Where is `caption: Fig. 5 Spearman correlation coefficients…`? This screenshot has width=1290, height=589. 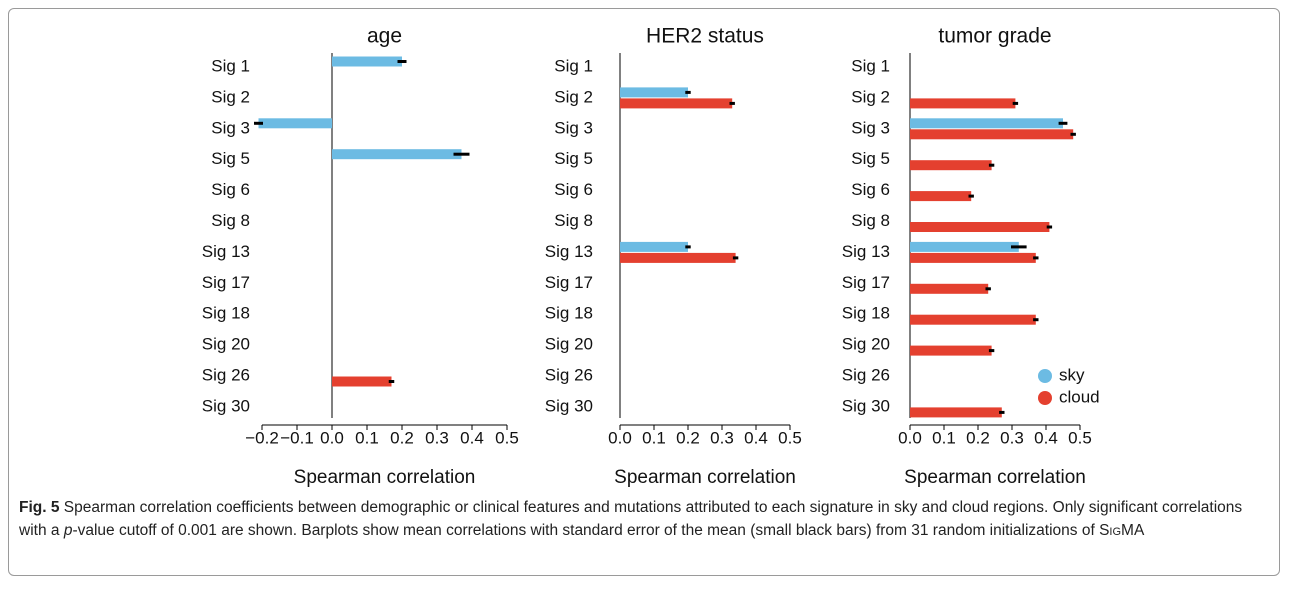 caption: Fig. 5 Spearman correlation coefficients… is located at coordinates (644, 519).